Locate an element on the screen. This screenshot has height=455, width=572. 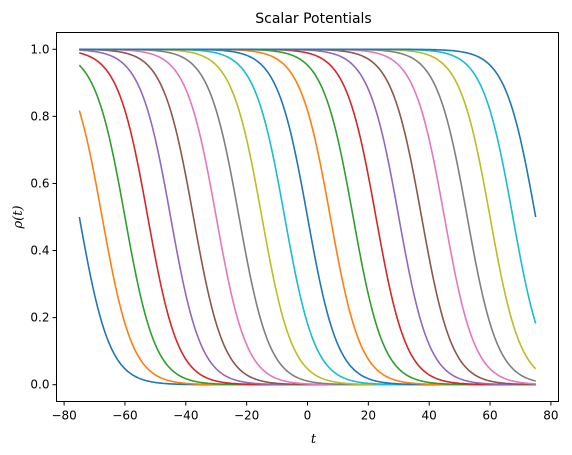
x-tick-label: 80 is located at coordinates (550, 416).